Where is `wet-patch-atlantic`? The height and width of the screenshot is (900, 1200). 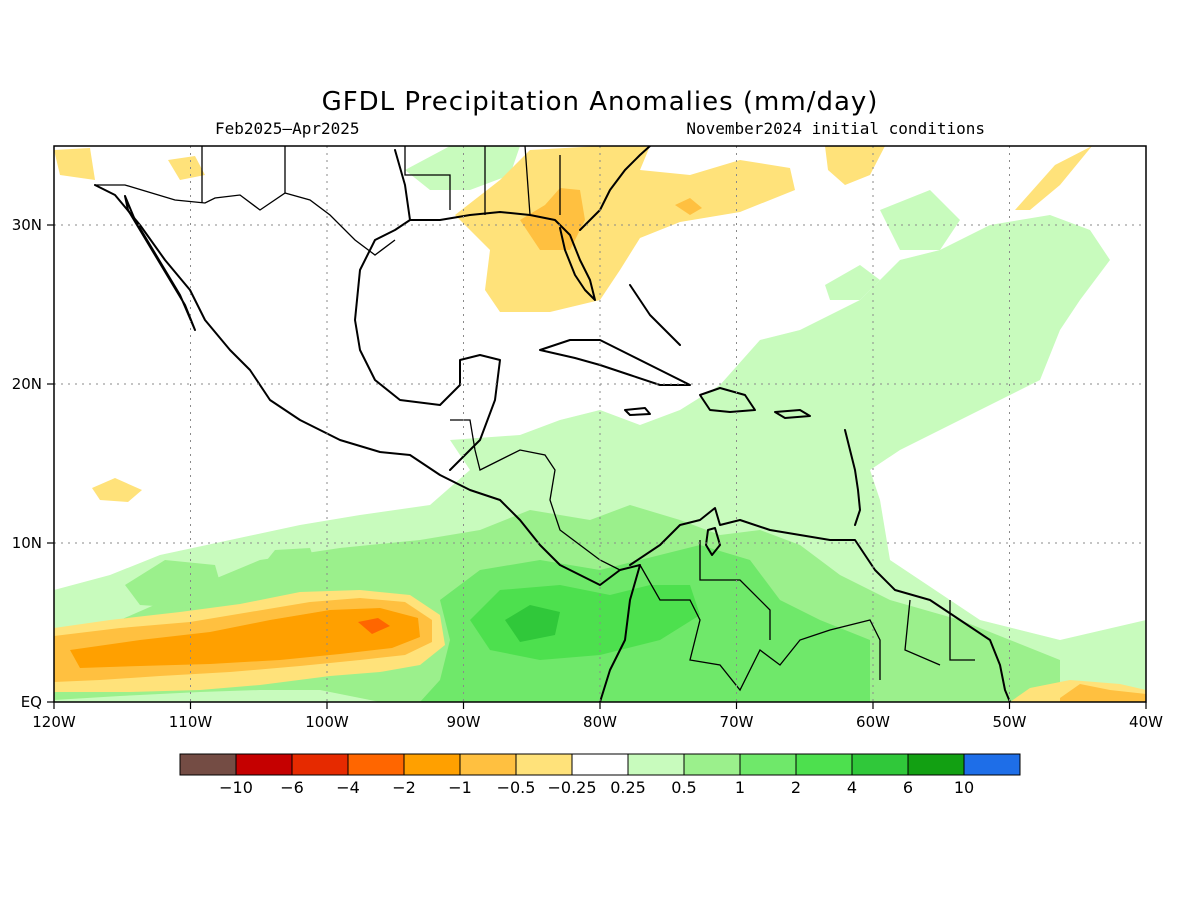 wet-patch-atlantic is located at coordinates (920, 220).